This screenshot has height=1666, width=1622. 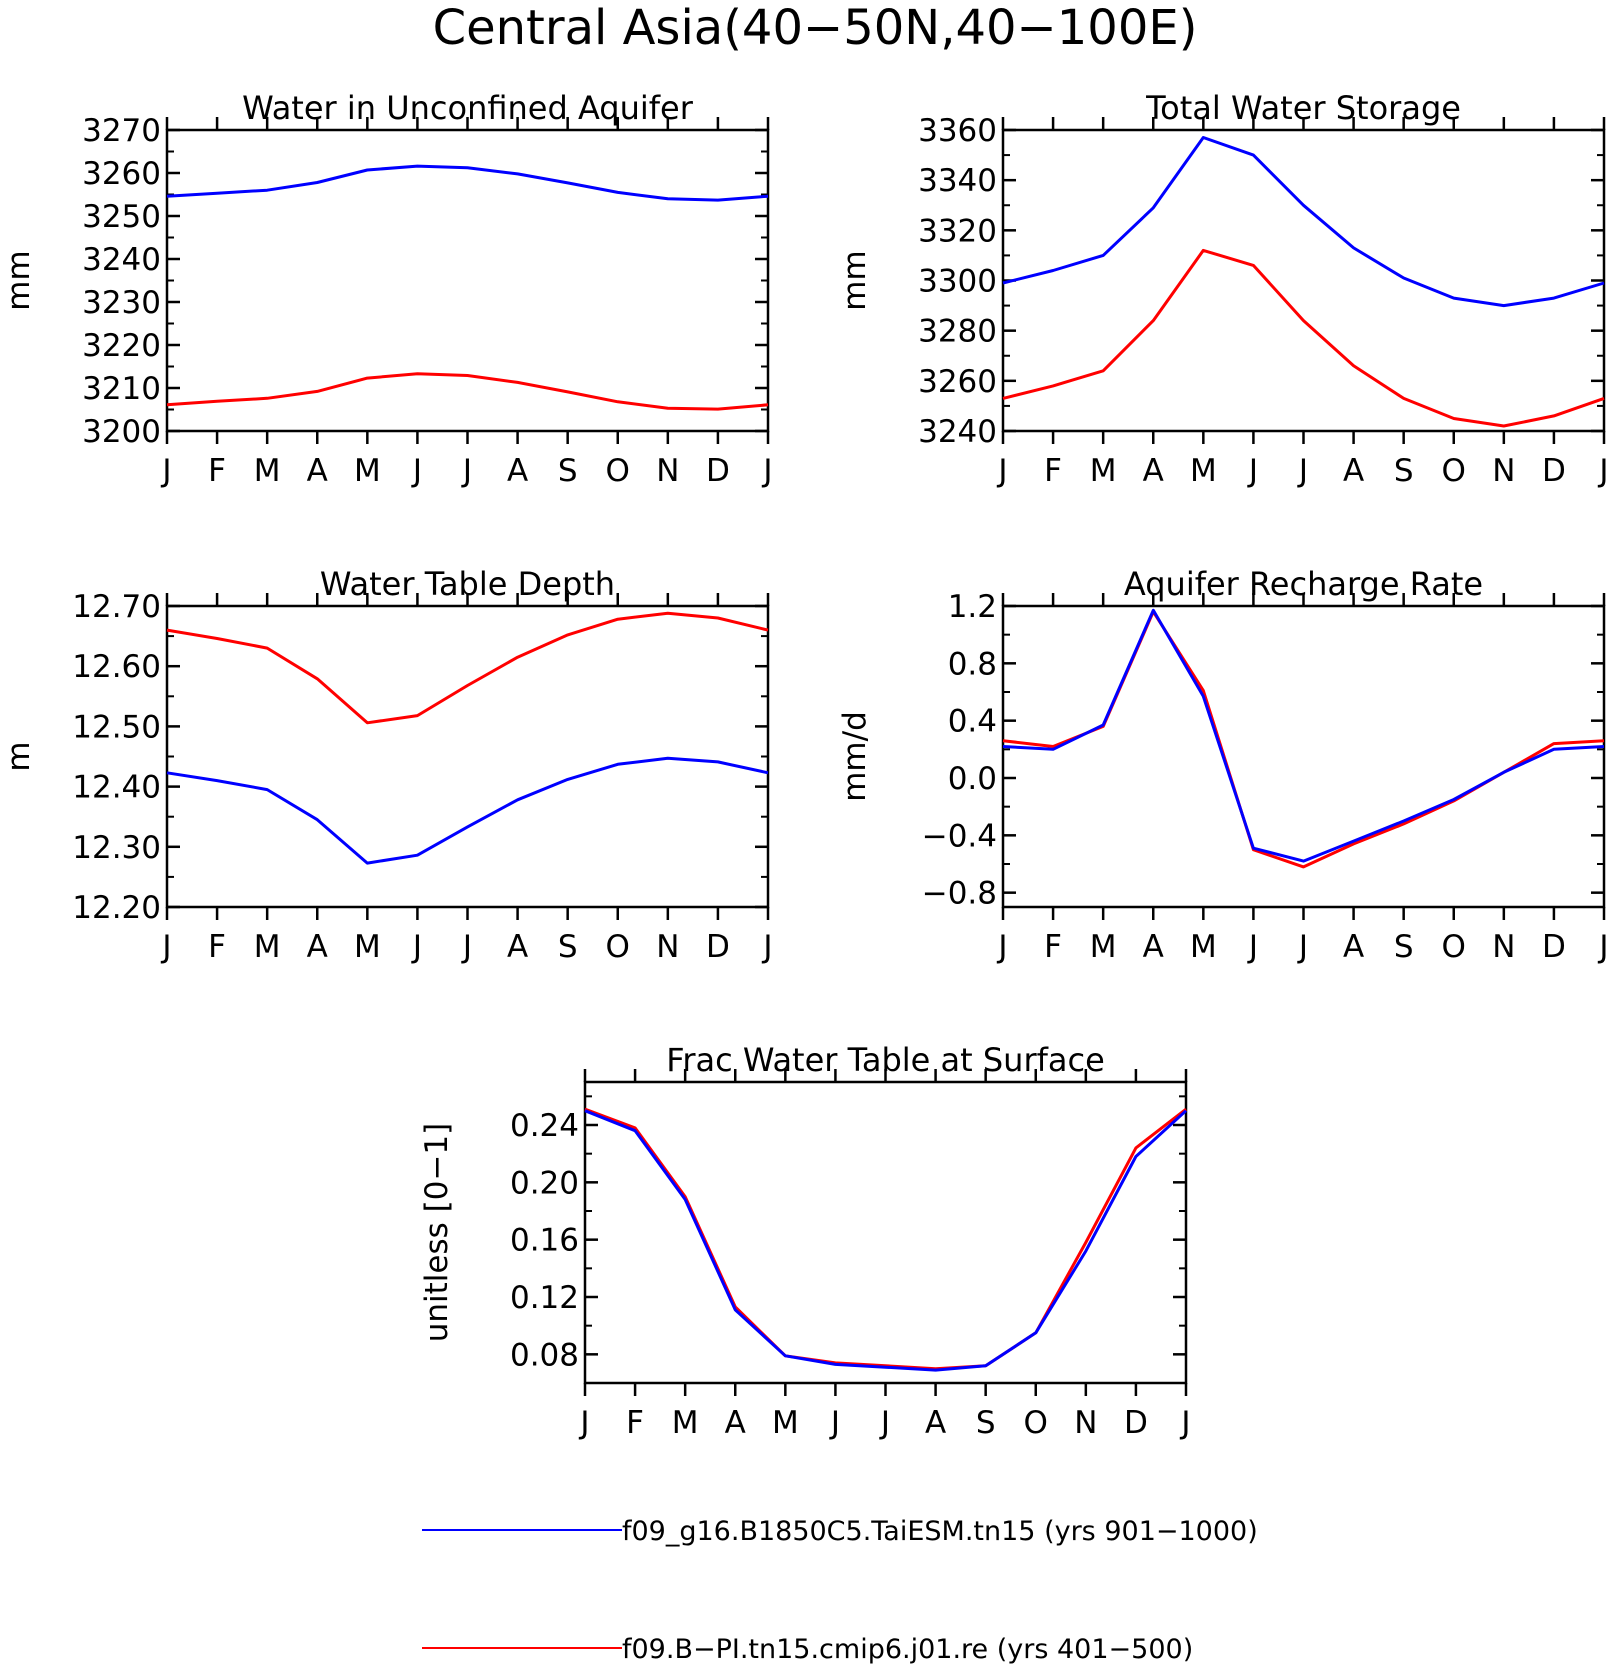 I want to click on y-tick-label: 0.4, so click(x=972, y=722).